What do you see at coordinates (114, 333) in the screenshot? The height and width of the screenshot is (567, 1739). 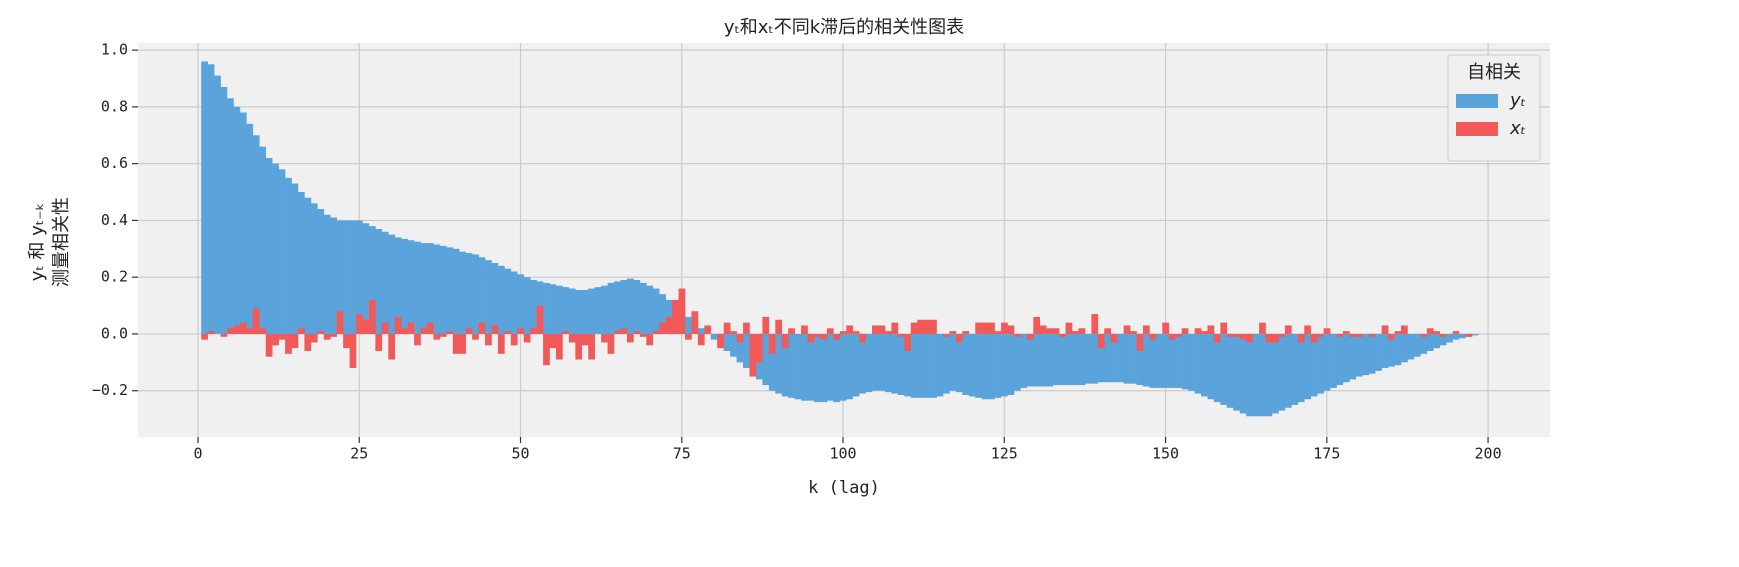 I see `y-tick-label: 0.0` at bounding box center [114, 333].